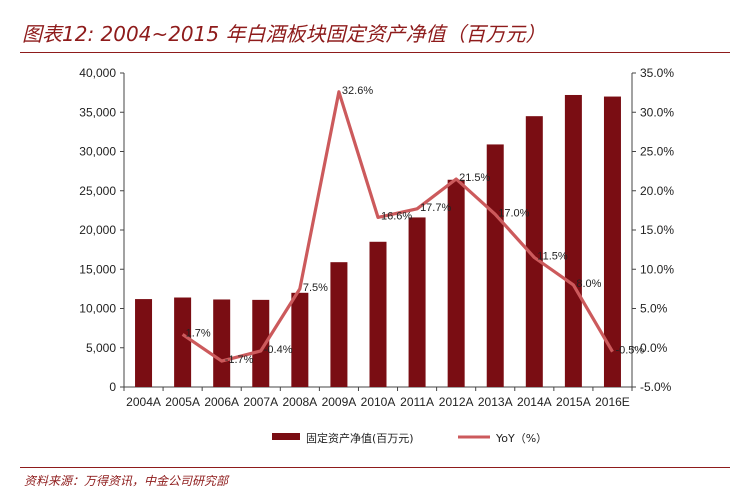  Describe the element at coordinates (315, 288) in the screenshot. I see `yoy-data-label: 7.5%` at that location.